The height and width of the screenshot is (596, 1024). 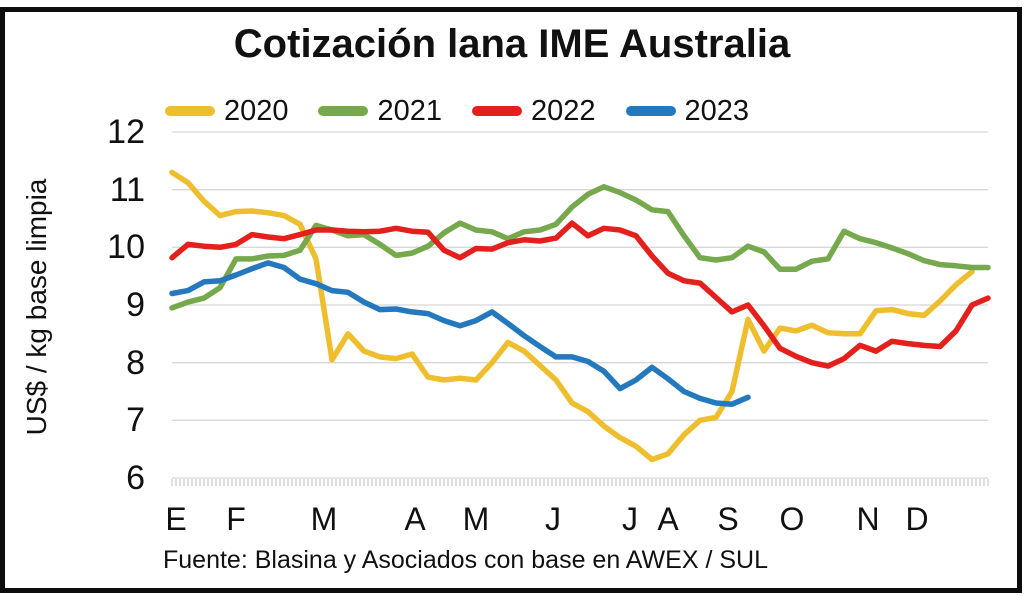 I want to click on legend-label: 2020, so click(x=256, y=111).